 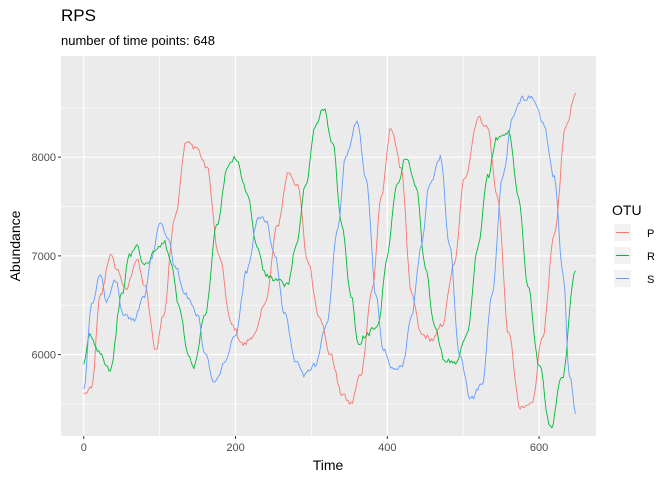 I want to click on legend-title: OTU, so click(x=627, y=210).